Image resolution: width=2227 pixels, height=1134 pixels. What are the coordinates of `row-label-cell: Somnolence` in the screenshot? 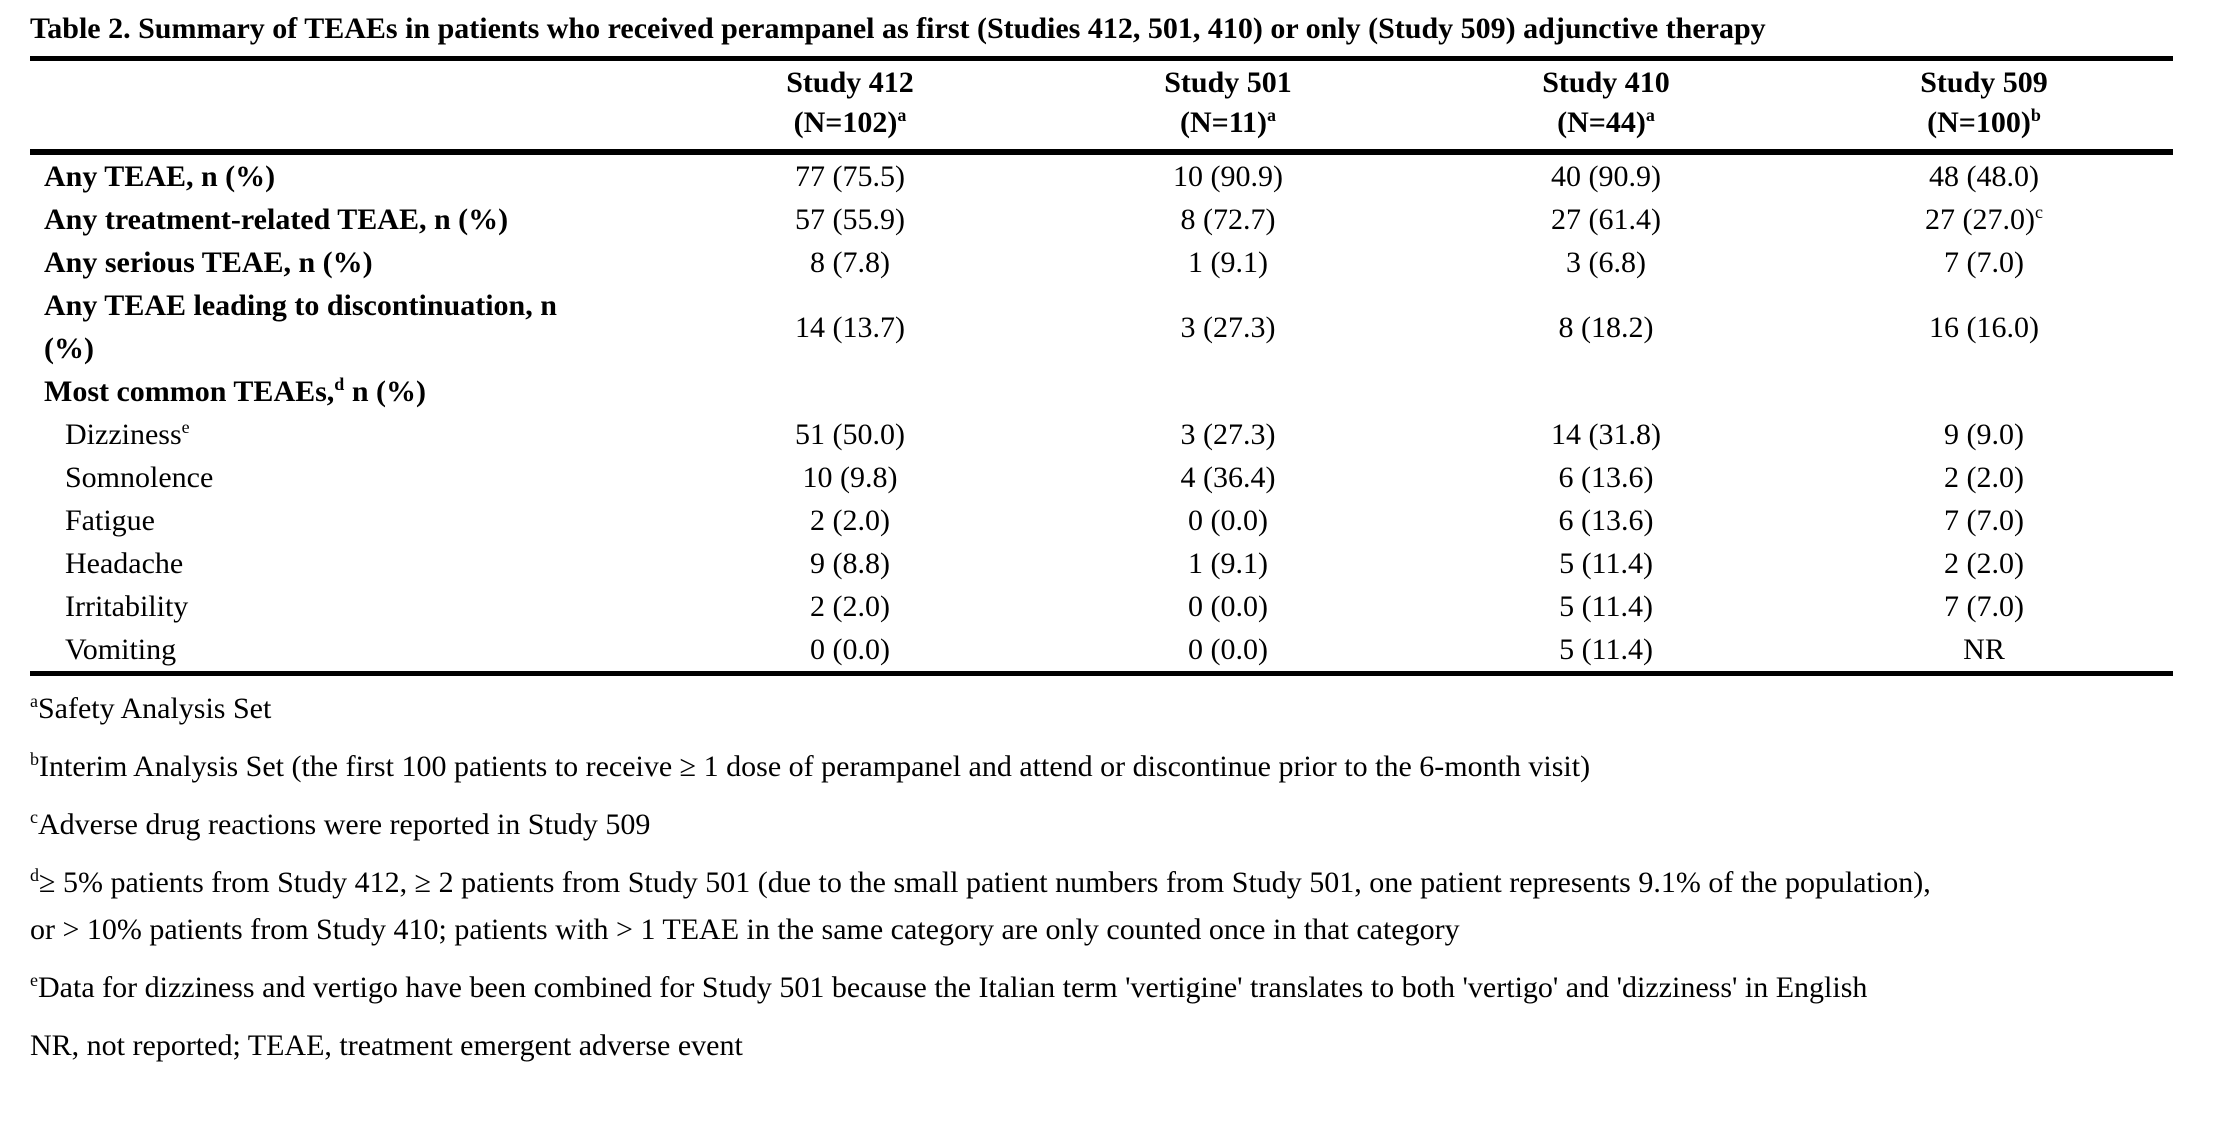 It's located at (345, 477).